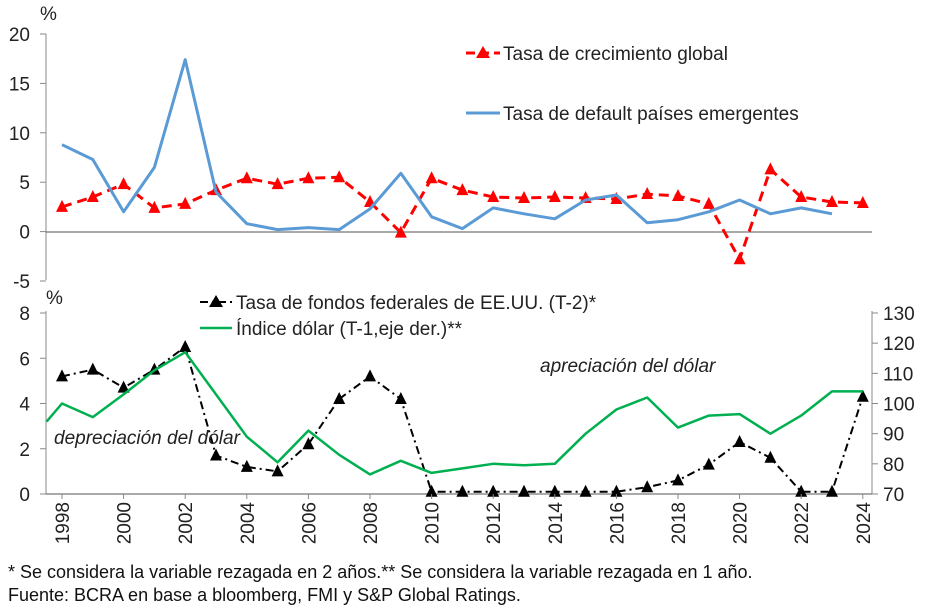 Image resolution: width=933 pixels, height=609 pixels. What do you see at coordinates (147, 438) in the screenshot?
I see `annotation-depreciation: depreciación del dólar` at bounding box center [147, 438].